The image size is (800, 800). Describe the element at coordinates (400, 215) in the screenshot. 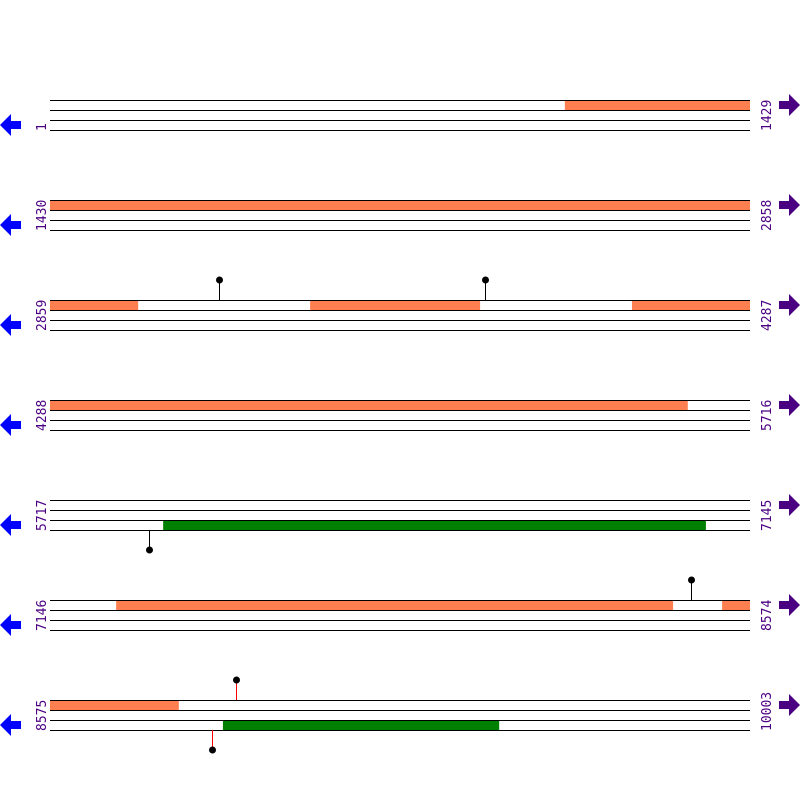

I see `sequence-row: 1430 2858` at that location.